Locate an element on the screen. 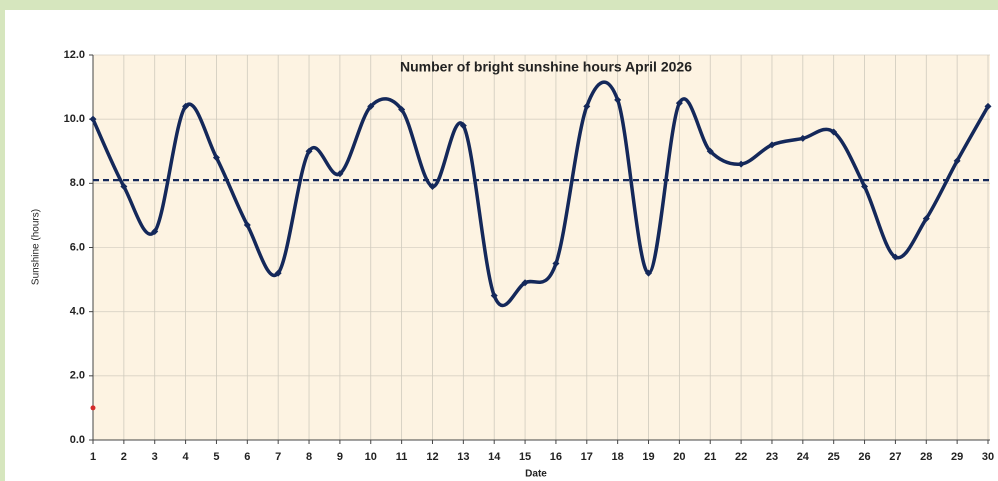 The image size is (998, 481). x-tick-label: 29 is located at coordinates (957, 457).